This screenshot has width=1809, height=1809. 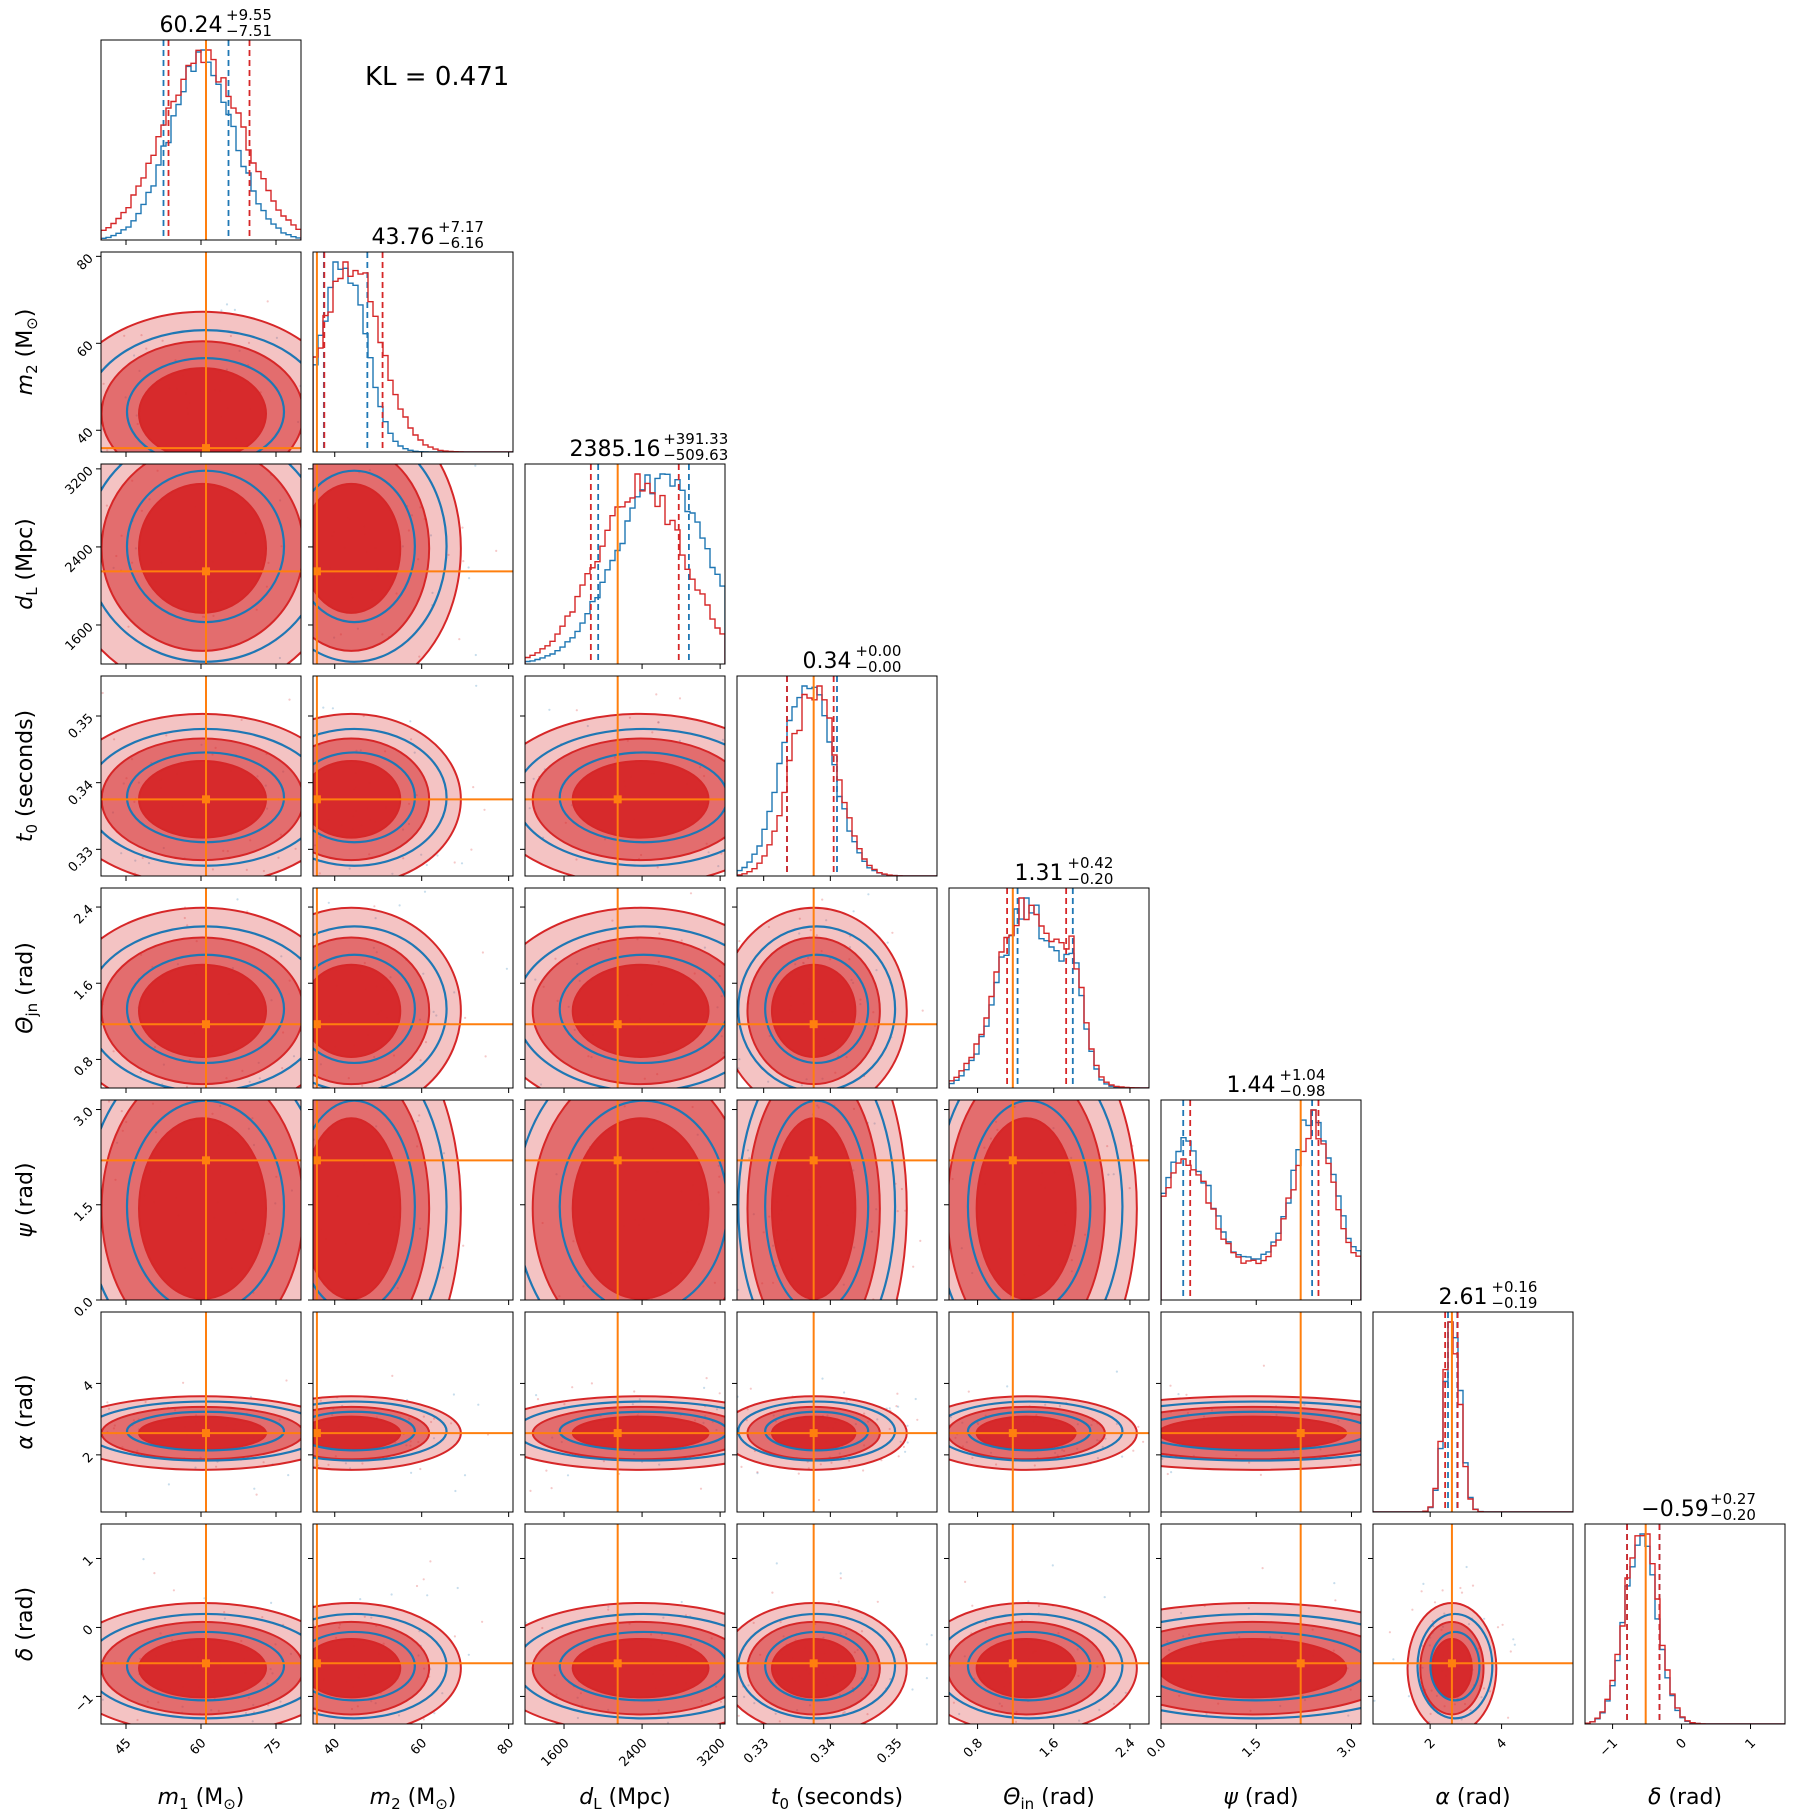 What do you see at coordinates (88, 1386) in the screenshot?
I see `y-tick-label: 4` at bounding box center [88, 1386].